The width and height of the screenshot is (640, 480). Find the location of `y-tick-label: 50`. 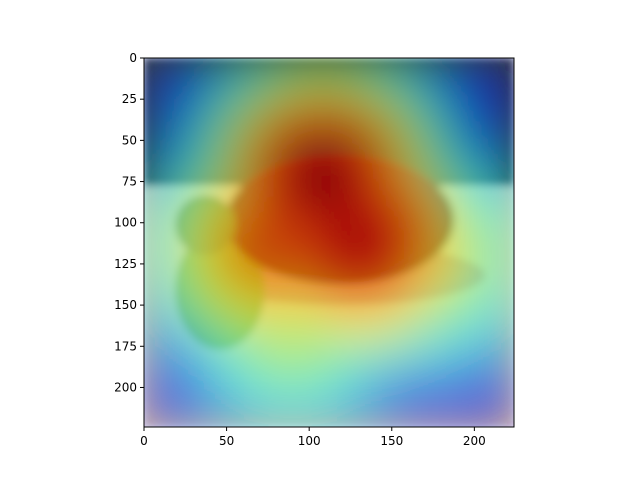

y-tick-label: 50 is located at coordinates (129, 140).